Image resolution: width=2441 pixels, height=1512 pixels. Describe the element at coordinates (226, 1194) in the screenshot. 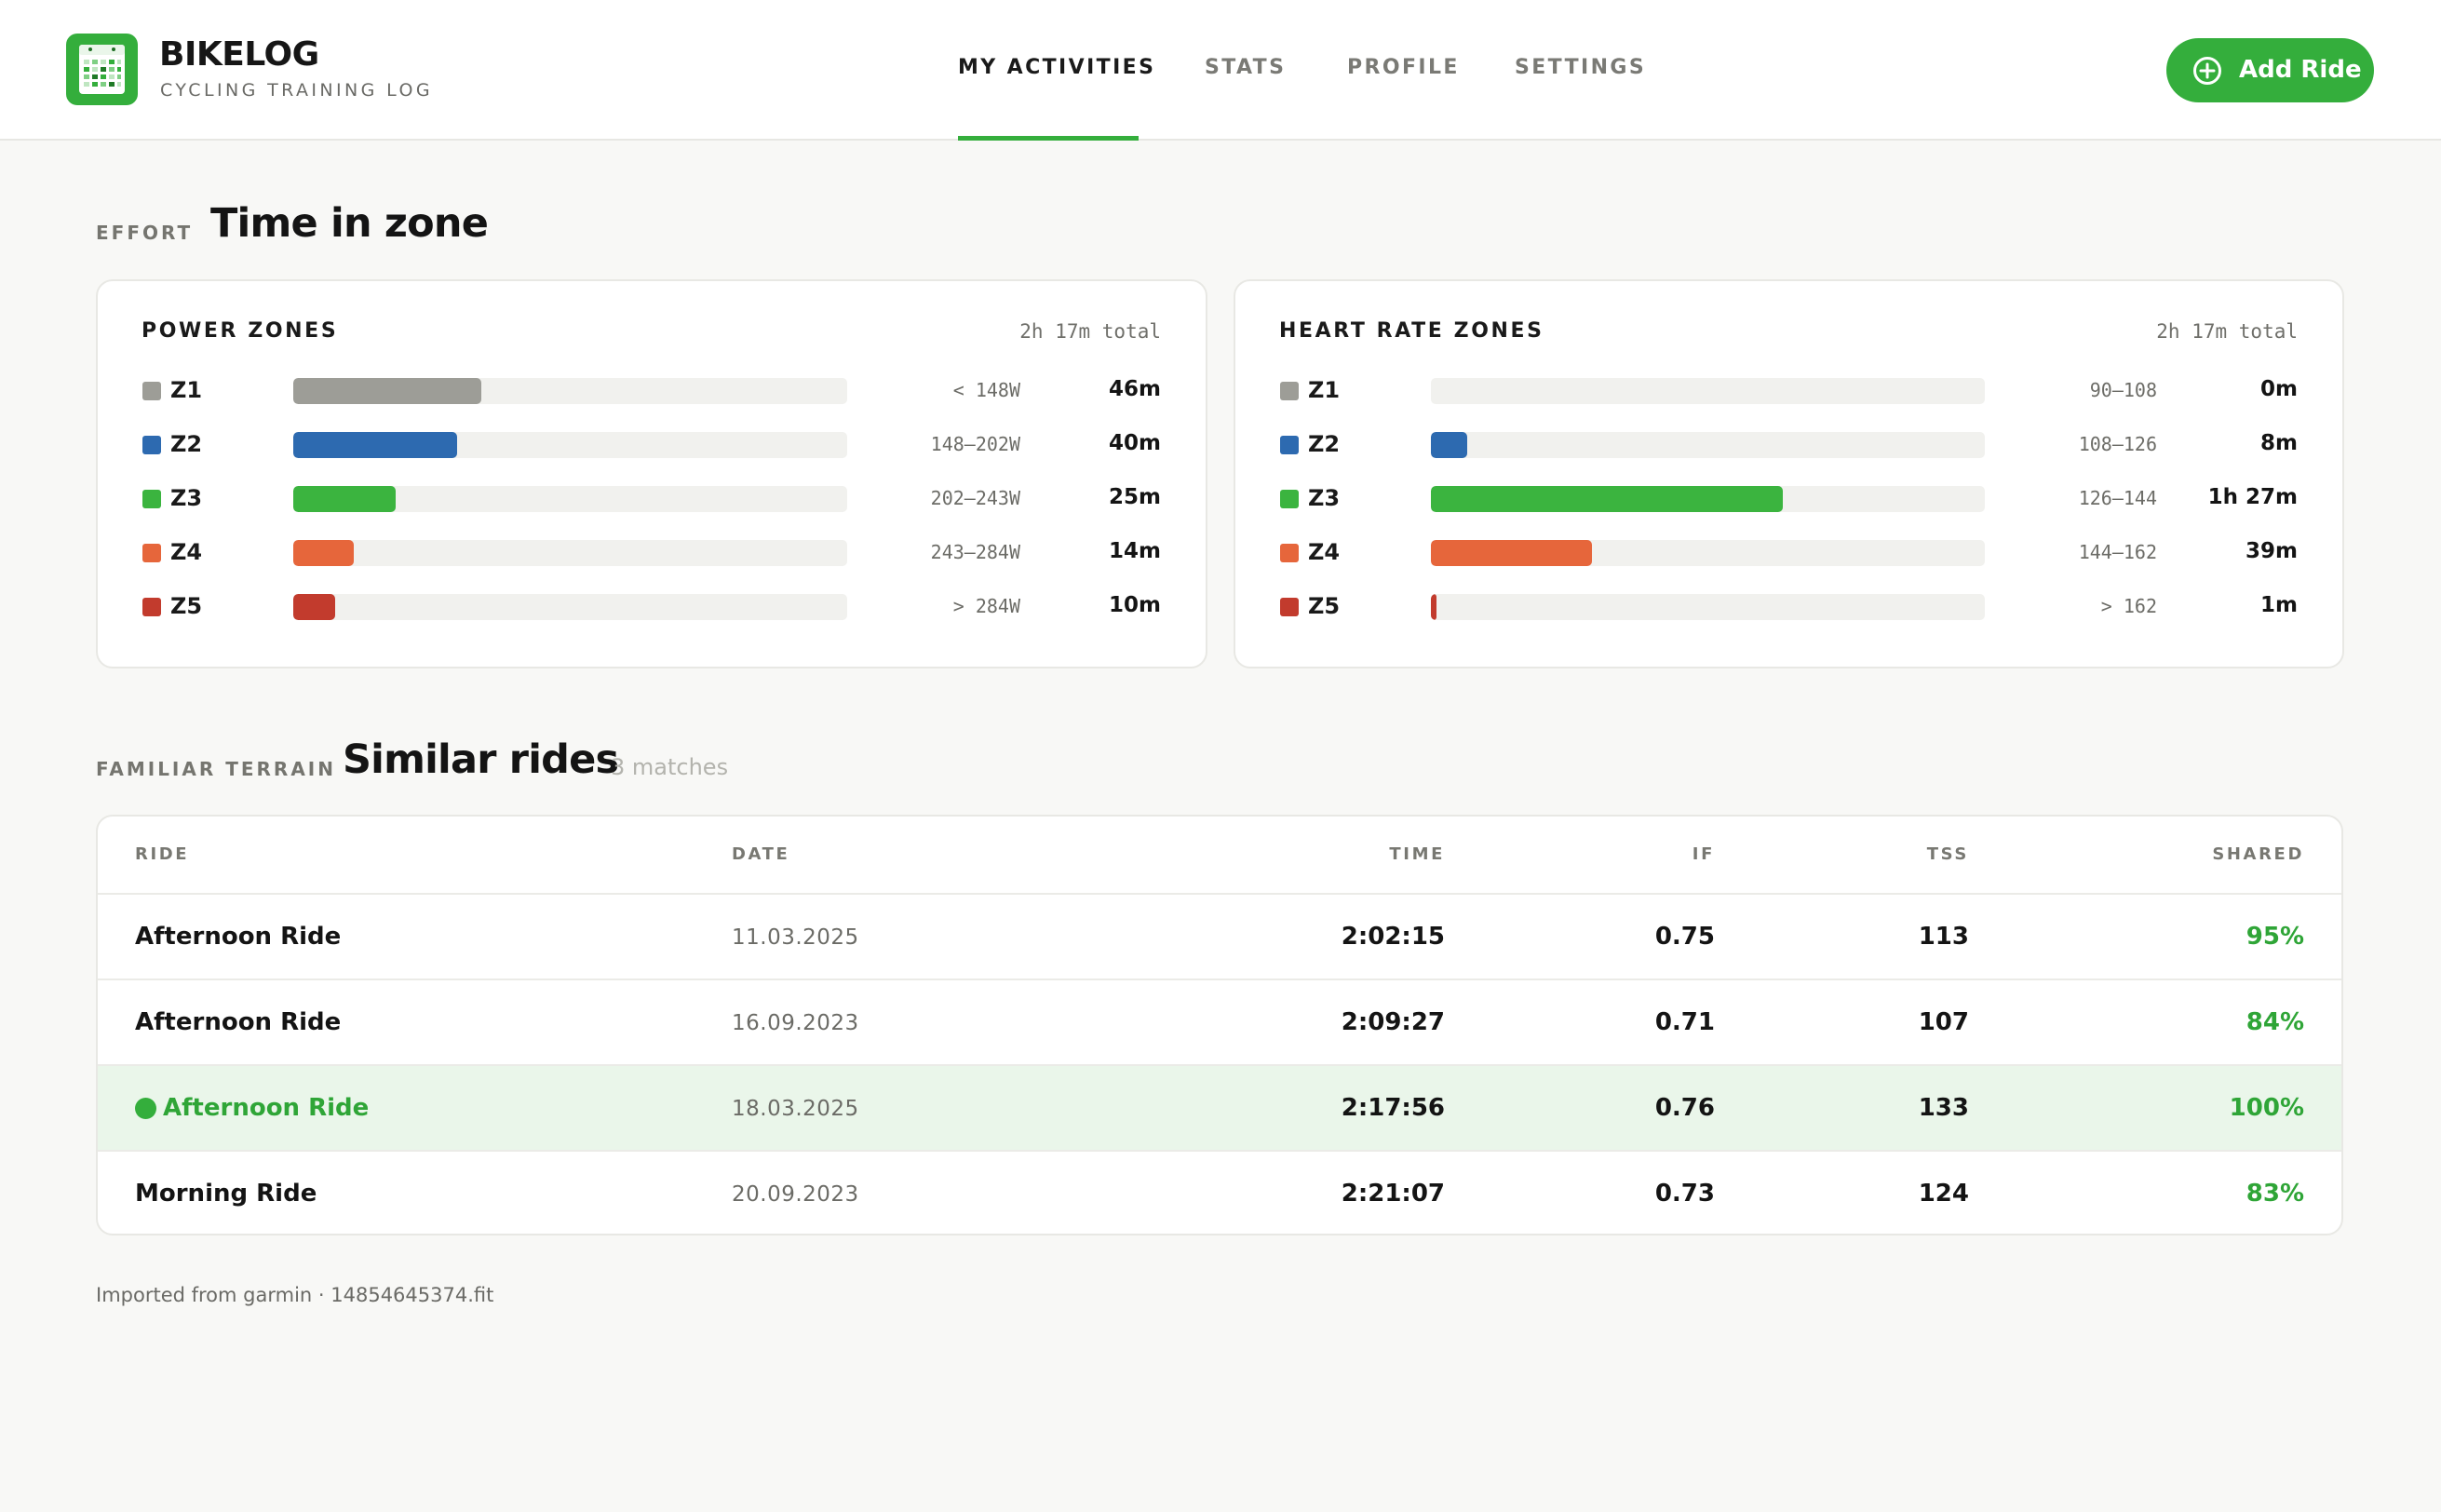

I see `ride-name: Morning Ride` at that location.